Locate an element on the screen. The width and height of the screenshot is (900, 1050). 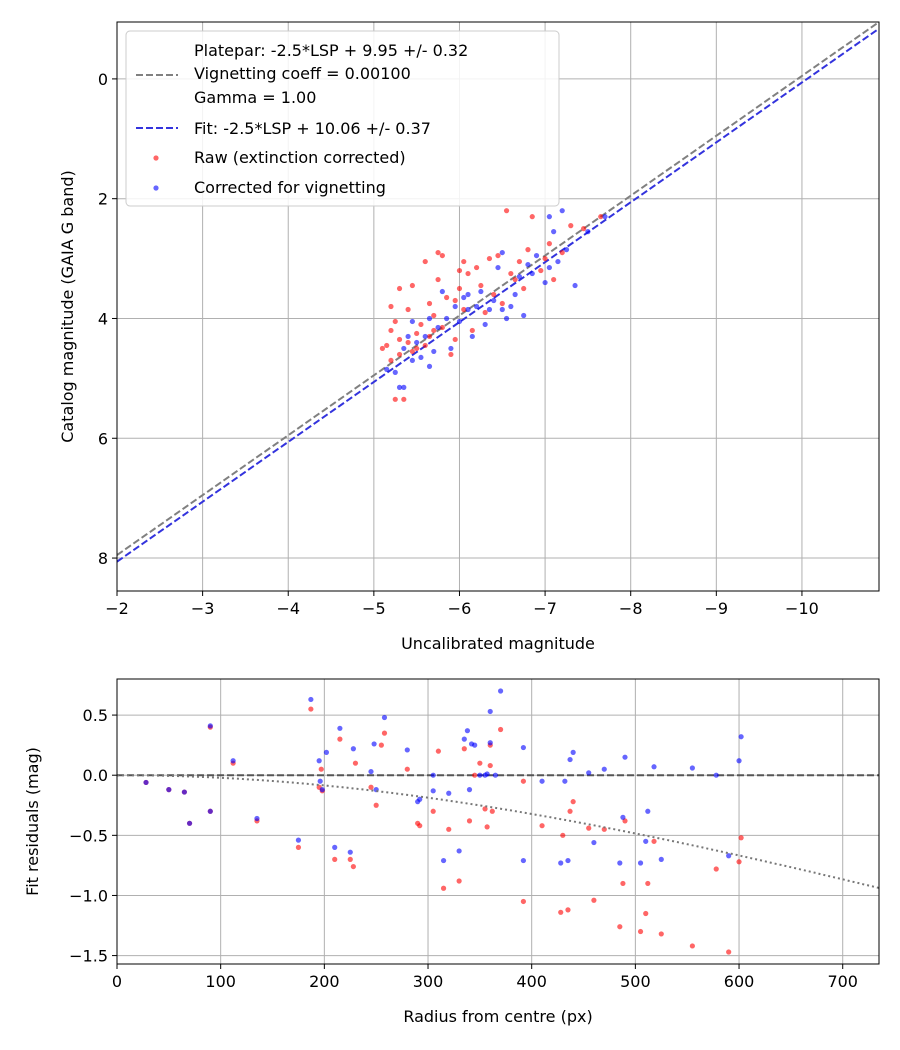
y-tick-label: 2 is located at coordinates (103, 199).